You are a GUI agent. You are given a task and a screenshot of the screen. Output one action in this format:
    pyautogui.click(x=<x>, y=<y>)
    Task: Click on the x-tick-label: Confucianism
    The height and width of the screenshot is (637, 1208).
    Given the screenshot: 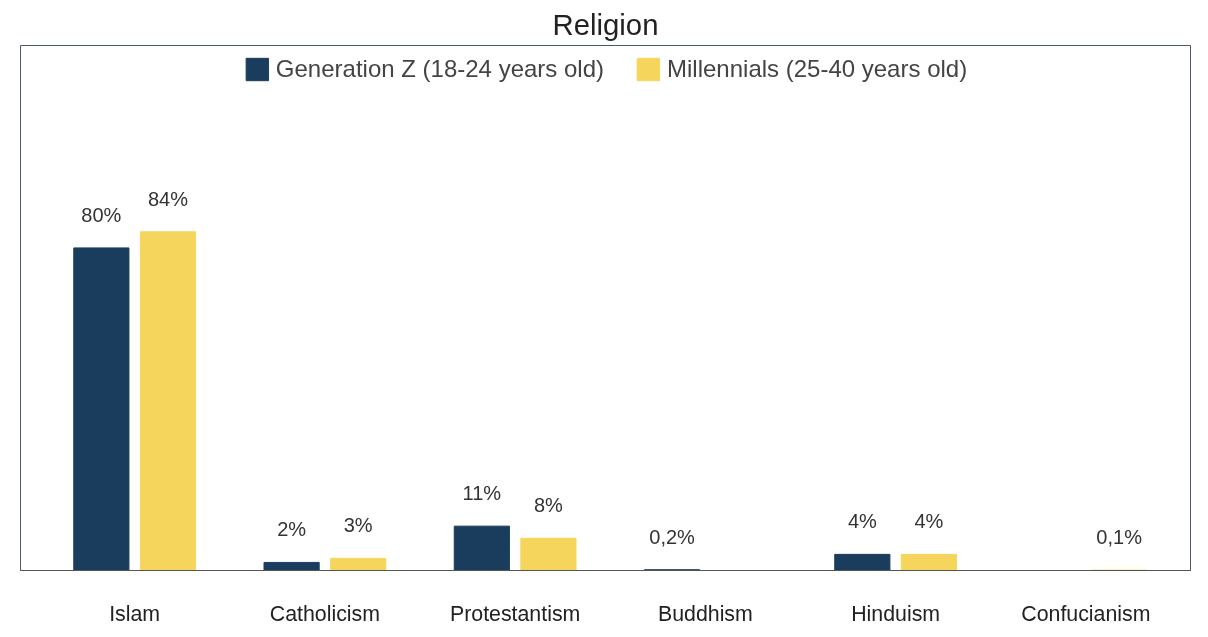 What is the action you would take?
    pyautogui.click(x=1086, y=613)
    